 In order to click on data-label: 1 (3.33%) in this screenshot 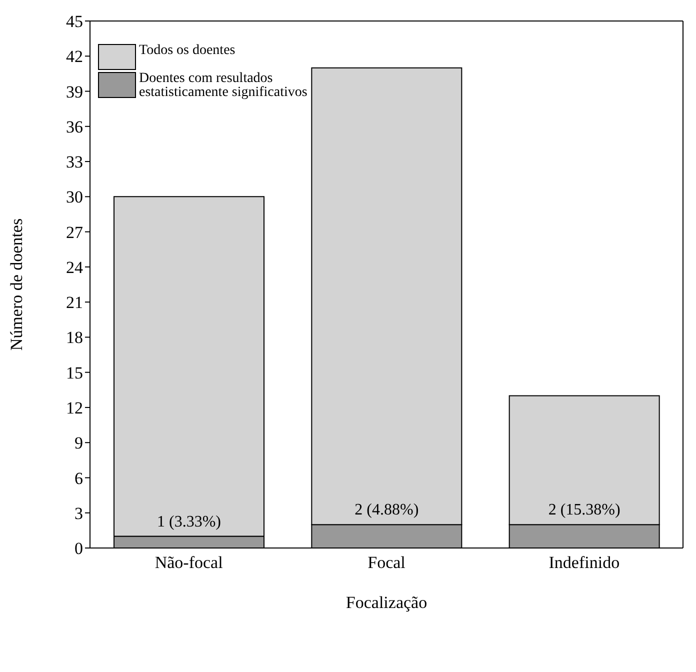, I will do `click(189, 521)`.